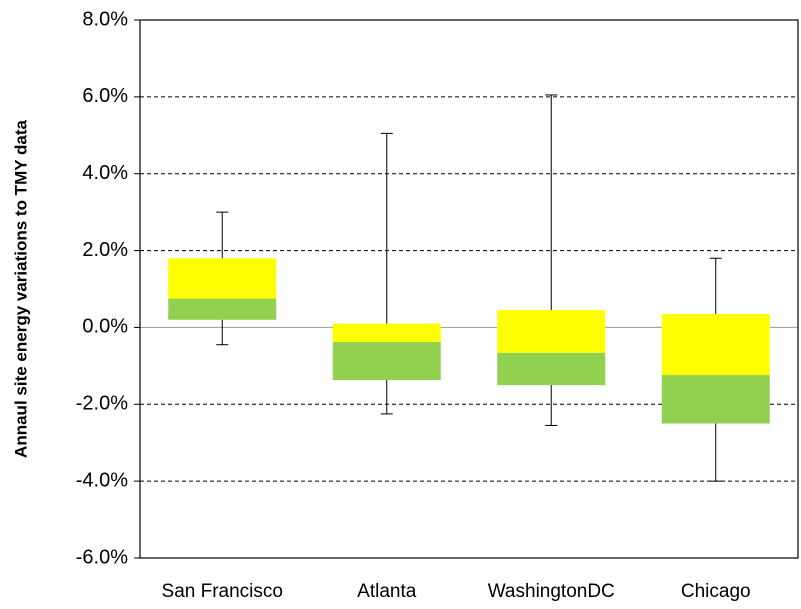 Image resolution: width=801 pixels, height=609 pixels. I want to click on x-tick-label: San Francisco, so click(222, 591).